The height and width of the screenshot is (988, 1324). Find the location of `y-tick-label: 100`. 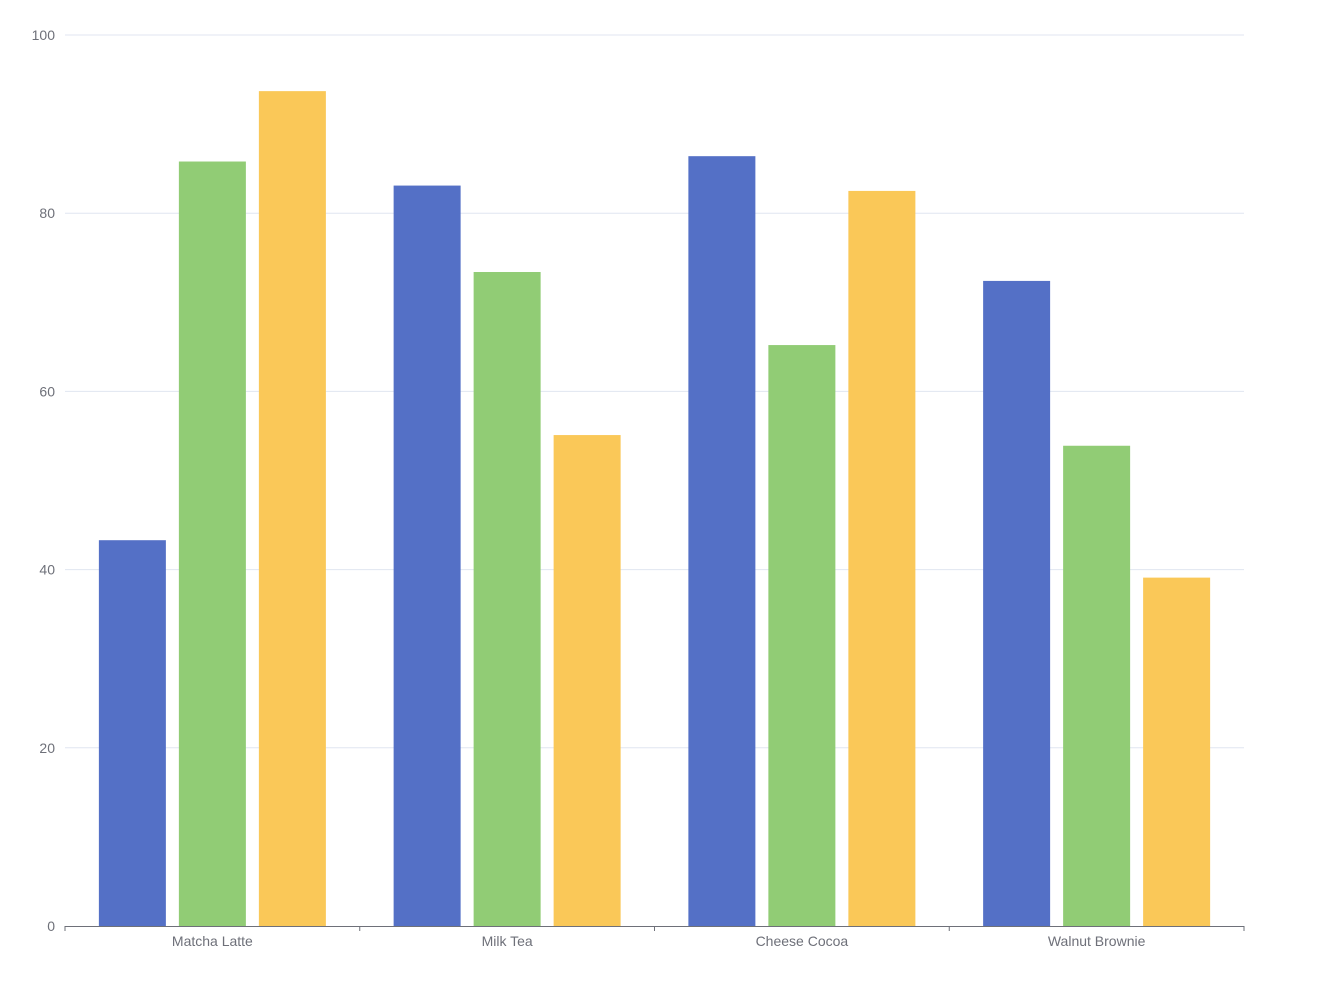

y-tick-label: 100 is located at coordinates (44, 35).